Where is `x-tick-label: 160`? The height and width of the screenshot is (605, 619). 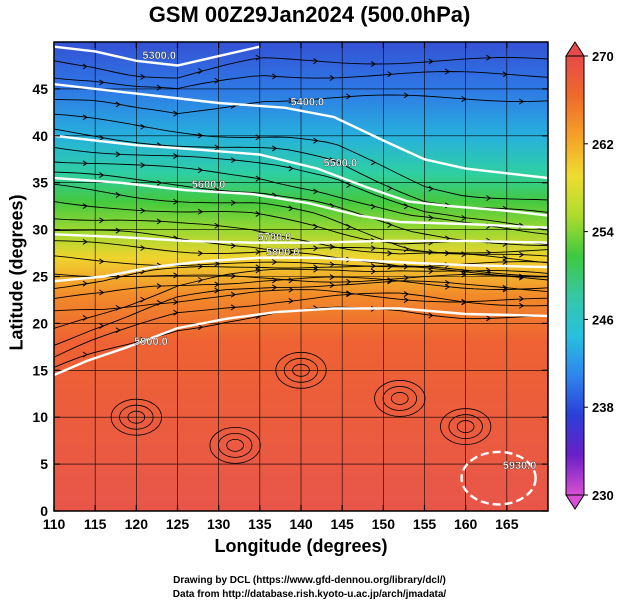 x-tick-label: 160 is located at coordinates (466, 524).